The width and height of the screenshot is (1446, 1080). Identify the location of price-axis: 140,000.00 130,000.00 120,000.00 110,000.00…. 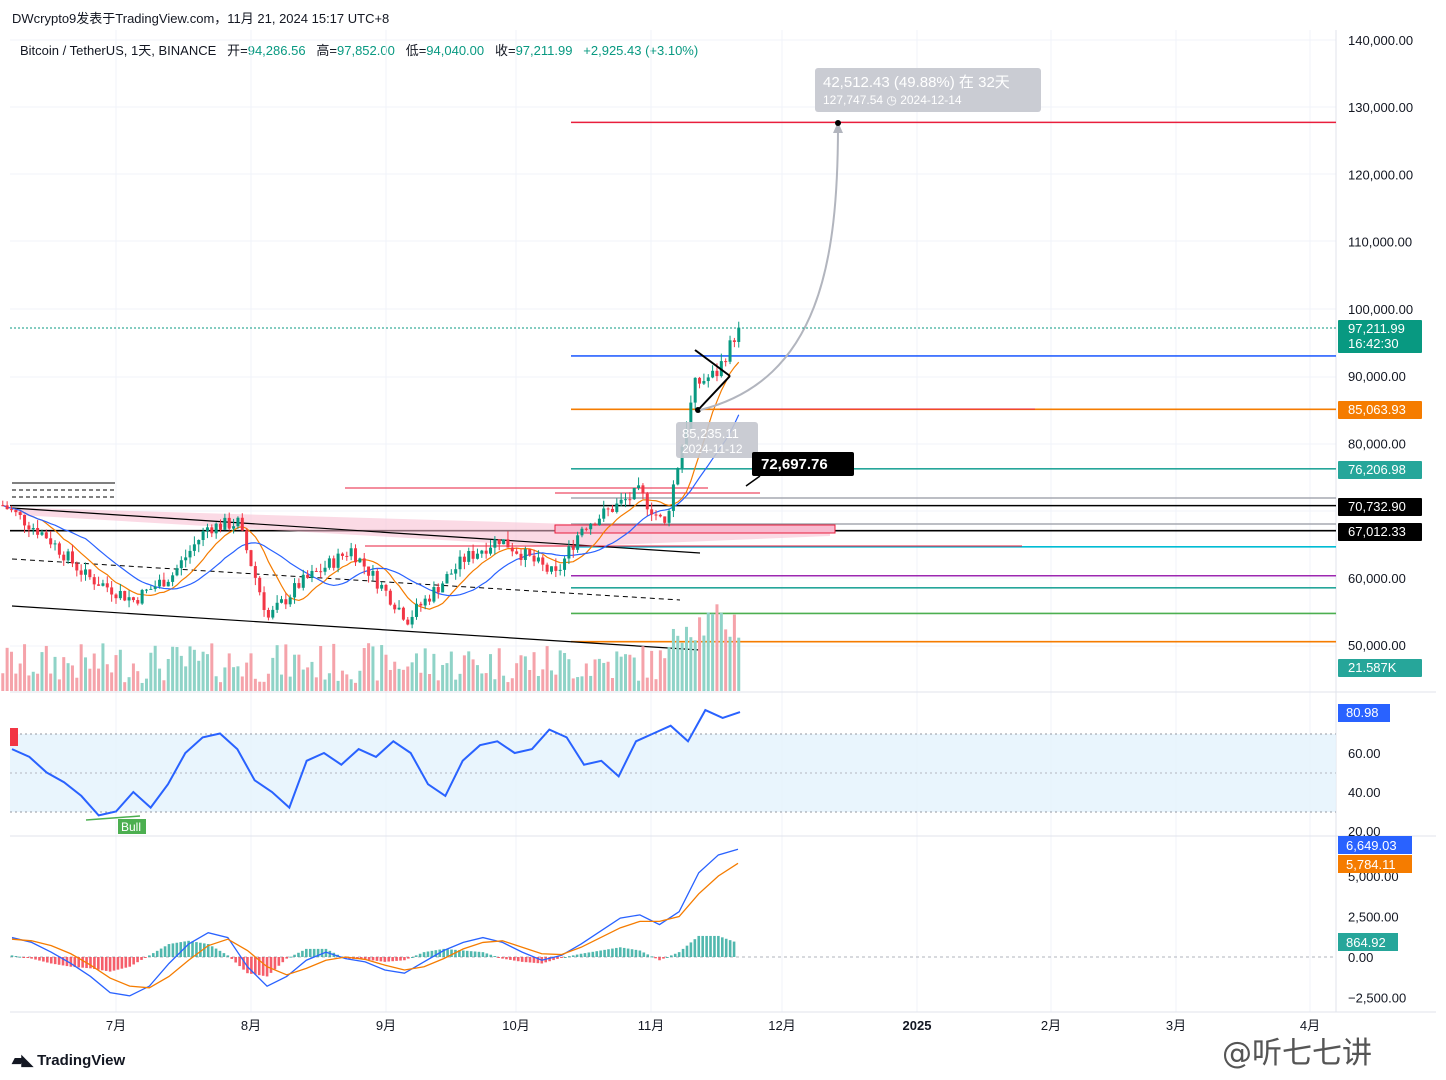
(1380, 343).